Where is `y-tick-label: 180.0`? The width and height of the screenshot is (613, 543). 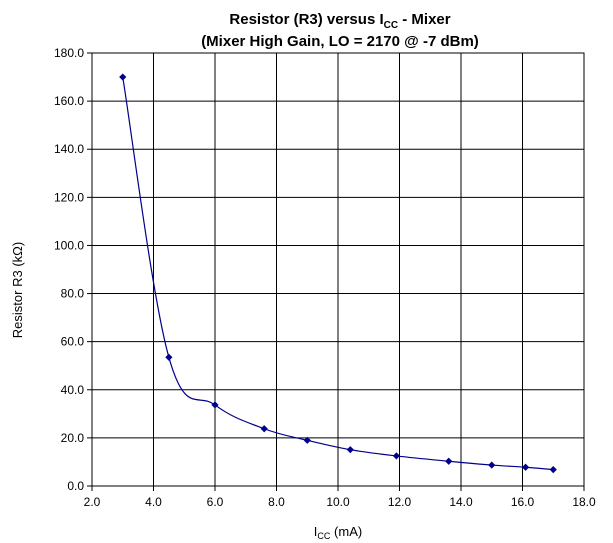 y-tick-label: 180.0 is located at coordinates (69, 53).